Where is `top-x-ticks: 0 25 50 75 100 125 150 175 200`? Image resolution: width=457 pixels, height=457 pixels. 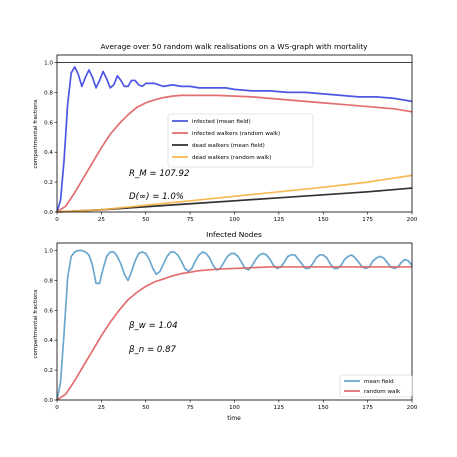
top-x-ticks: 0 25 50 75 100 125 150 175 200 is located at coordinates (236, 217).